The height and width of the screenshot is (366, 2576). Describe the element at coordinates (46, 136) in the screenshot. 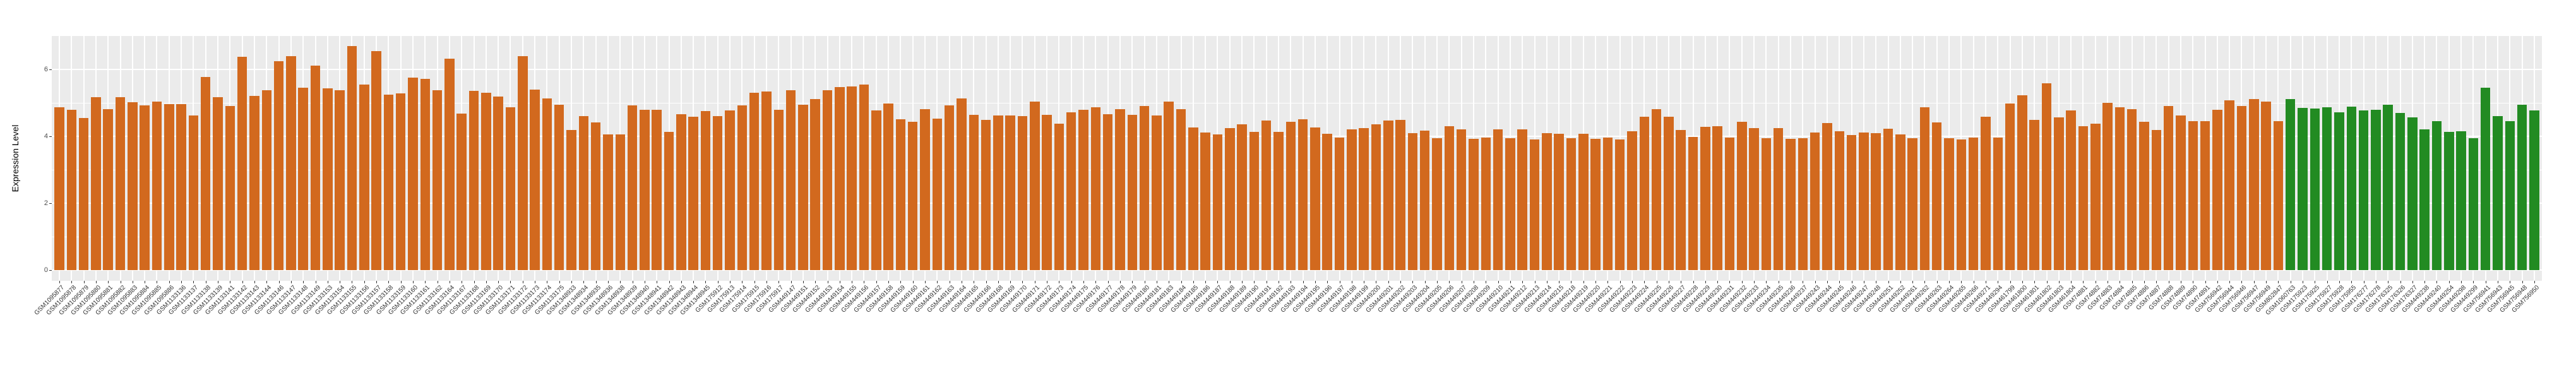

I see `y-tick-label: 4` at that location.